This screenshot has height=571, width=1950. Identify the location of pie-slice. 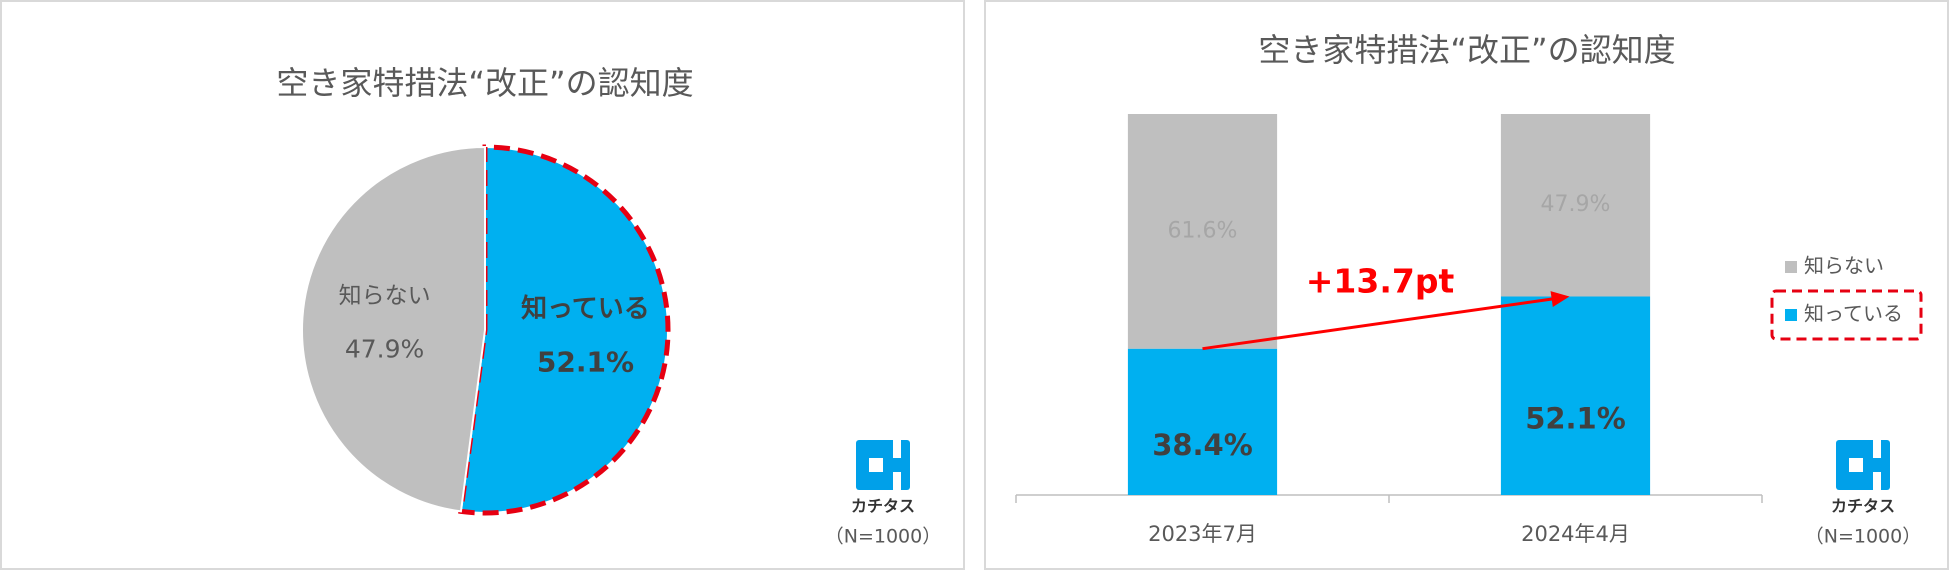
(393, 329).